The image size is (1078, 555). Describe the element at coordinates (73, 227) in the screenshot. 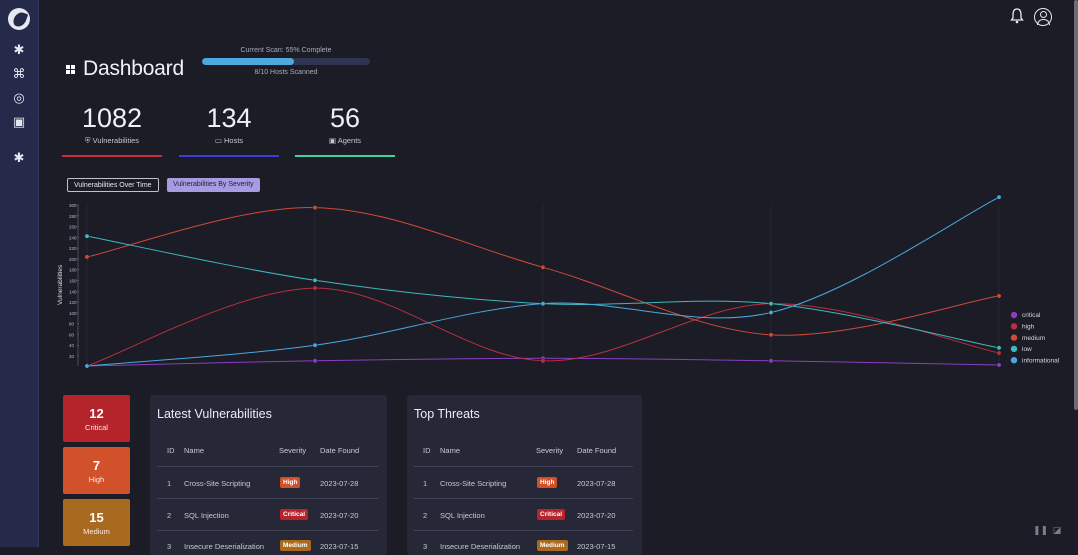

I see `y-tick-label: 260` at that location.